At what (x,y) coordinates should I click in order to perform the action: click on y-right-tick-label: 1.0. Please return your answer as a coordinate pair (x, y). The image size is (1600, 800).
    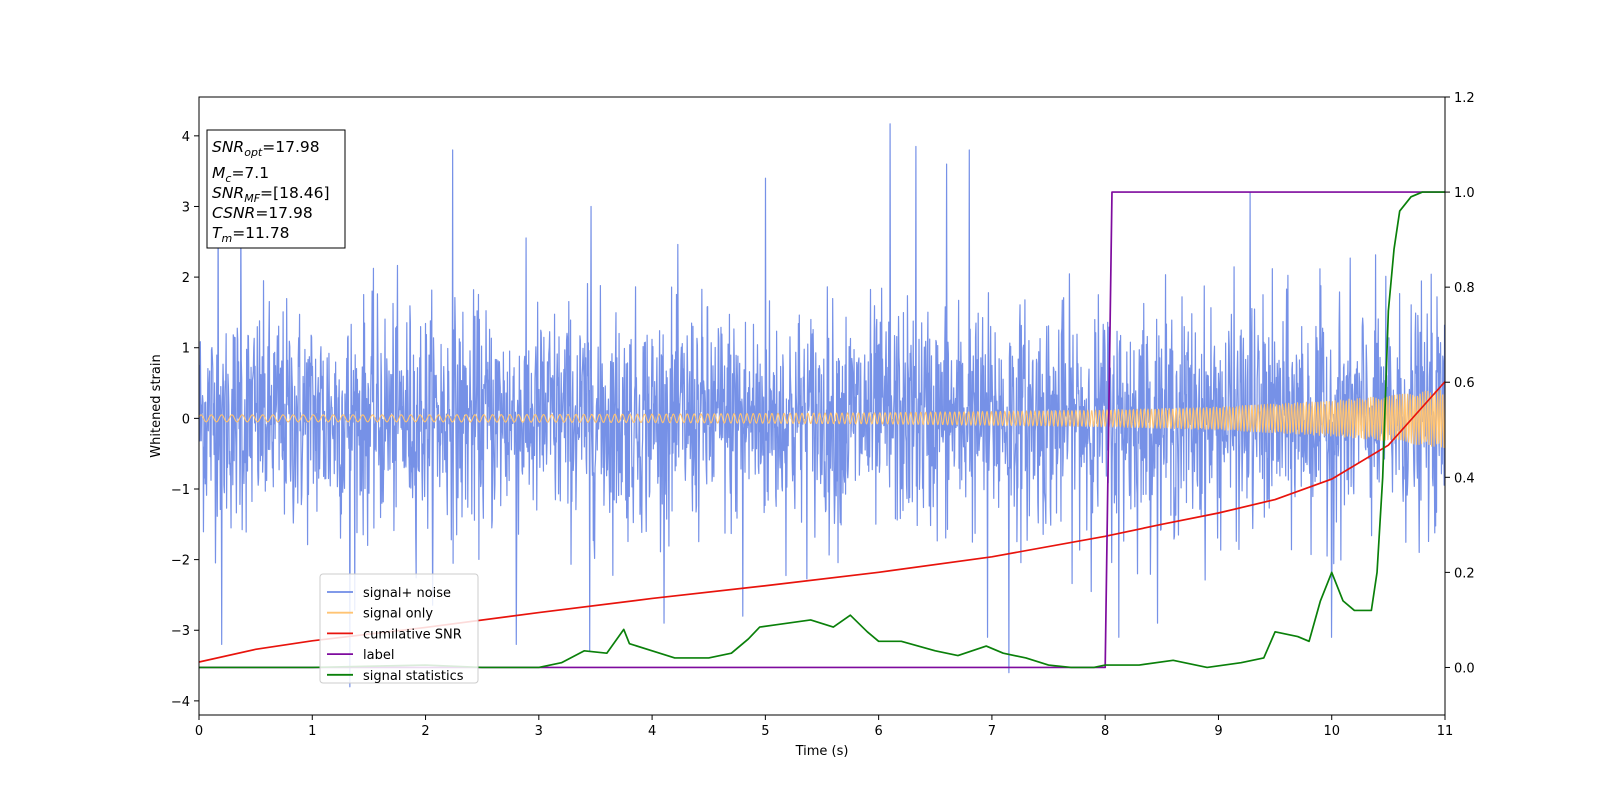
    Looking at the image, I should click on (1464, 193).